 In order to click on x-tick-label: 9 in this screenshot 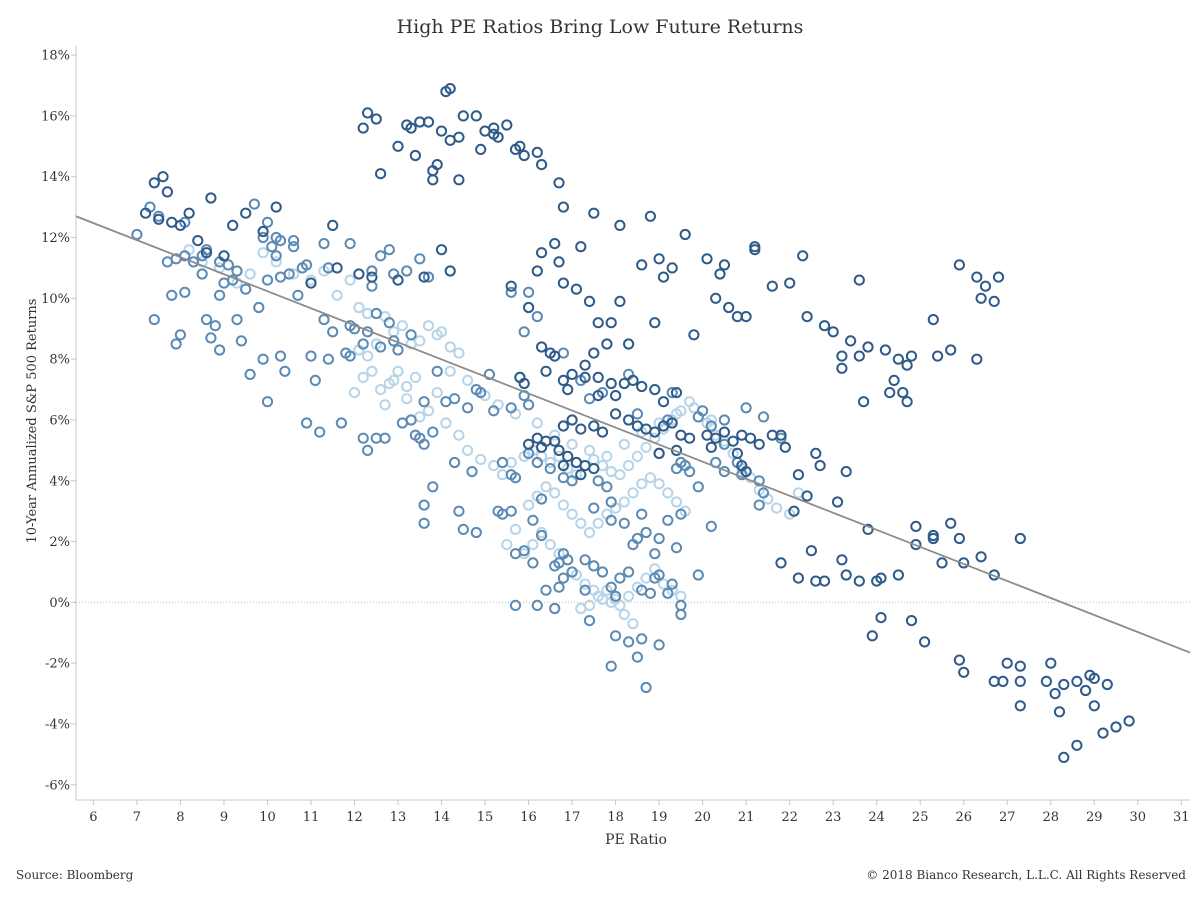, I will do `click(224, 817)`.